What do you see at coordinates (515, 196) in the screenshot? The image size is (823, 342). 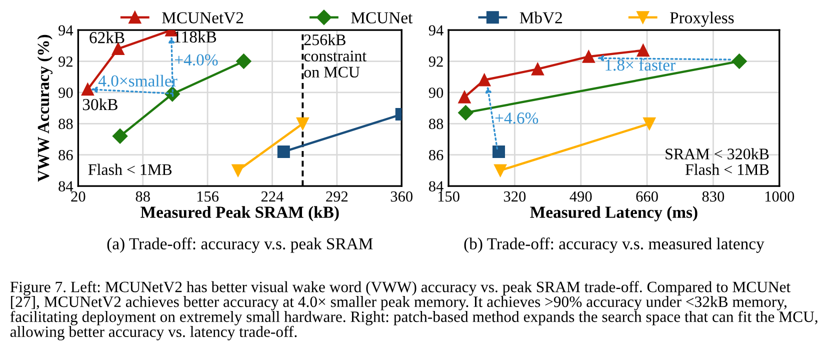 I see `x-tick-label: 320` at bounding box center [515, 196].